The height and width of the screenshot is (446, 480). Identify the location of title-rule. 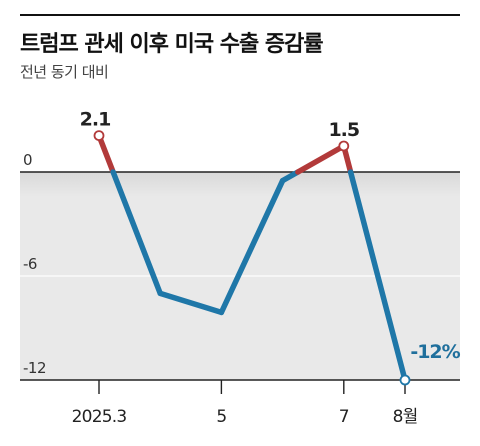
(240, 15).